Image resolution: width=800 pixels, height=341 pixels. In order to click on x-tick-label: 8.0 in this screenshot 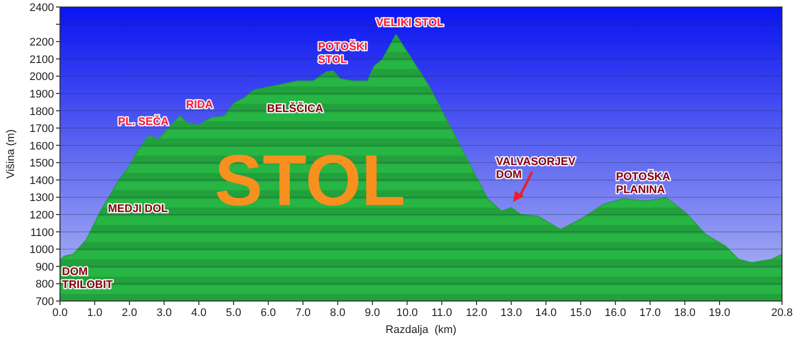, I will do `click(338, 313)`.